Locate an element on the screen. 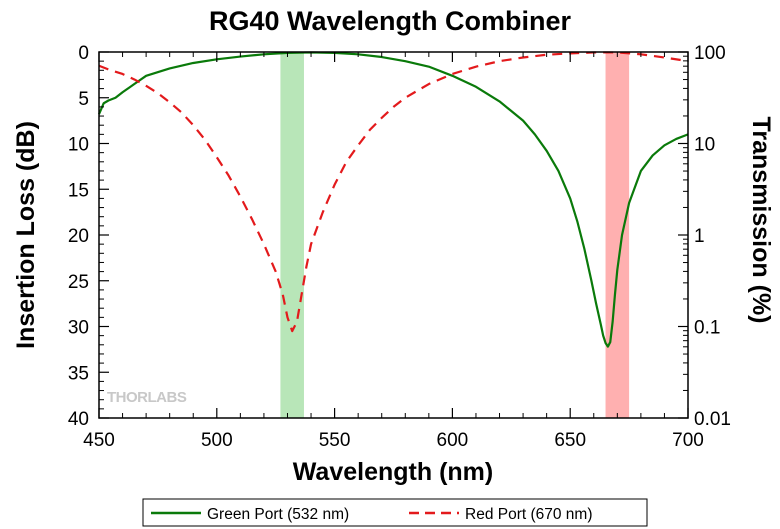  x-tick-label: 700 is located at coordinates (688, 440).